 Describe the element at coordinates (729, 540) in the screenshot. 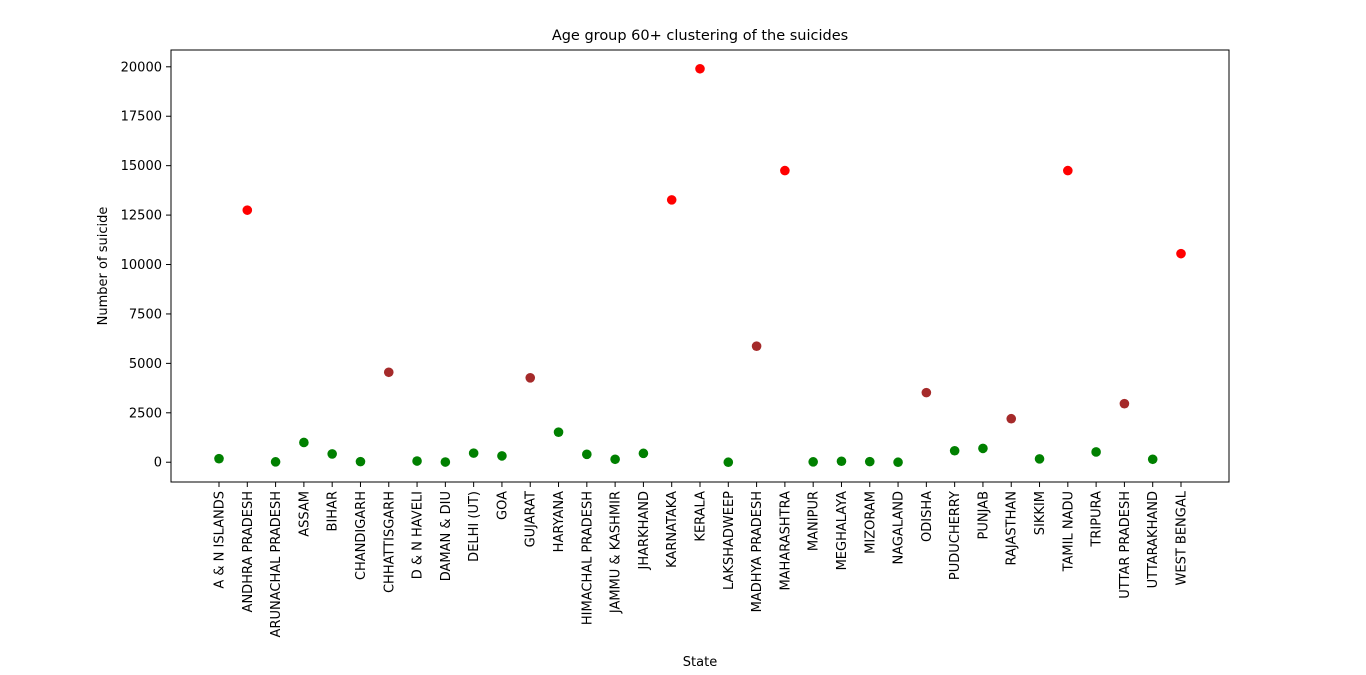

I see `x-tick-label: LAKSHADWEEP` at that location.